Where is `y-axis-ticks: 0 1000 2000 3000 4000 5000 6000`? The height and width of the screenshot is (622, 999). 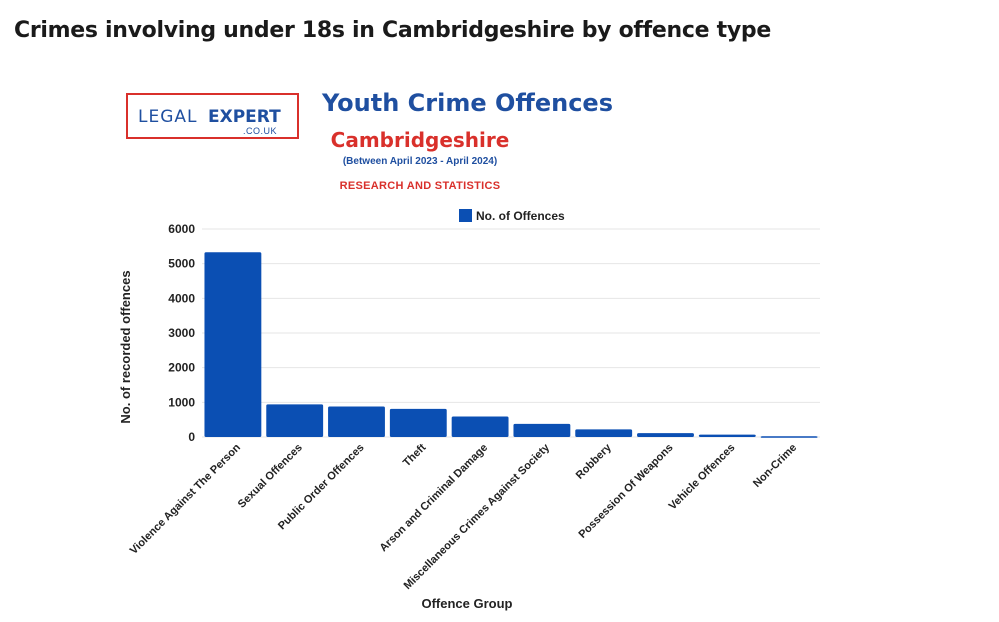 y-axis-ticks: 0 1000 2000 3000 4000 5000 6000 is located at coordinates (181, 333).